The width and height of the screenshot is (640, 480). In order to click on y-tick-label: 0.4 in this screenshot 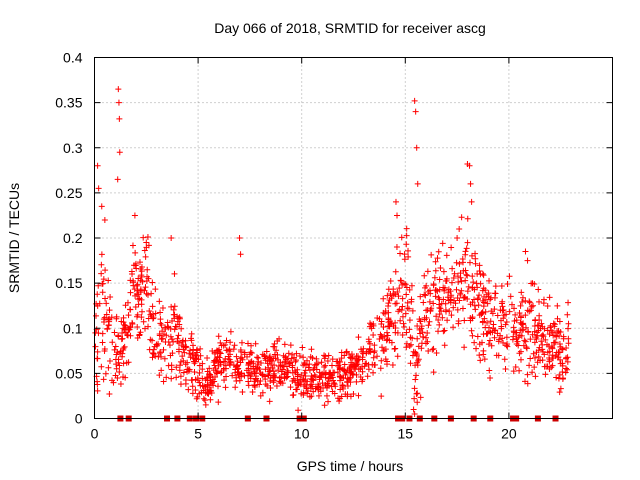, I will do `click(73, 58)`.